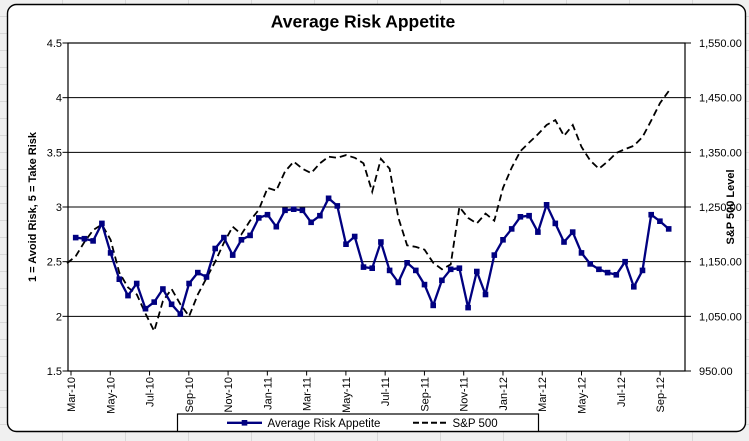 This screenshot has height=441, width=749. What do you see at coordinates (72, 394) in the screenshot?
I see `x-tick-label: Mar-10` at bounding box center [72, 394].